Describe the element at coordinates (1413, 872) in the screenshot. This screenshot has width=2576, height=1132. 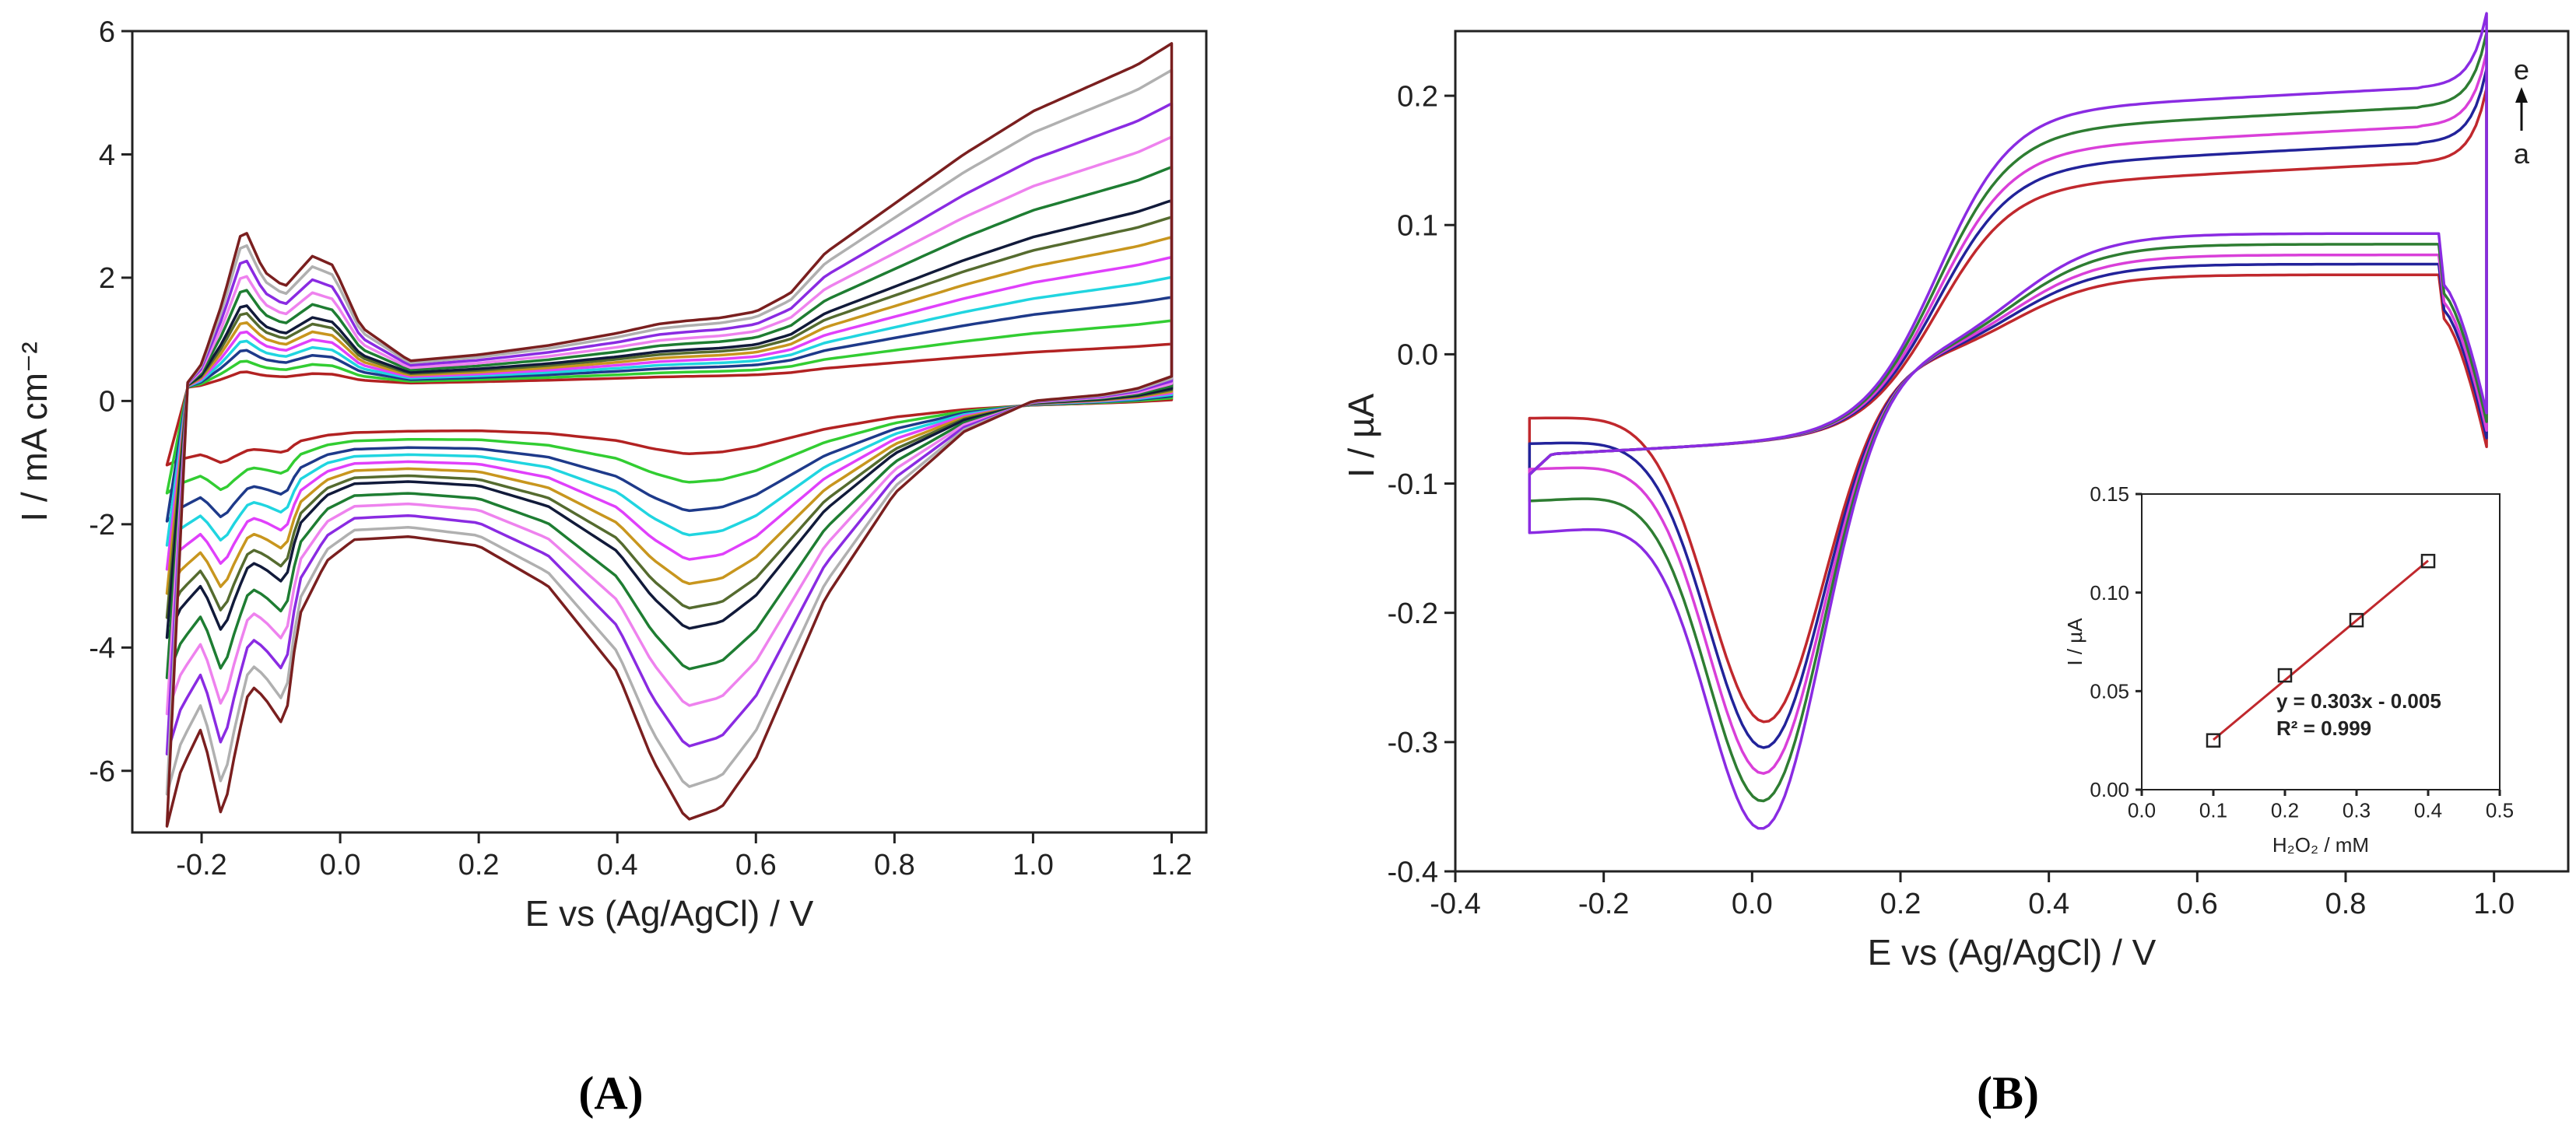
I see `y-tick-label: -0.4` at that location.